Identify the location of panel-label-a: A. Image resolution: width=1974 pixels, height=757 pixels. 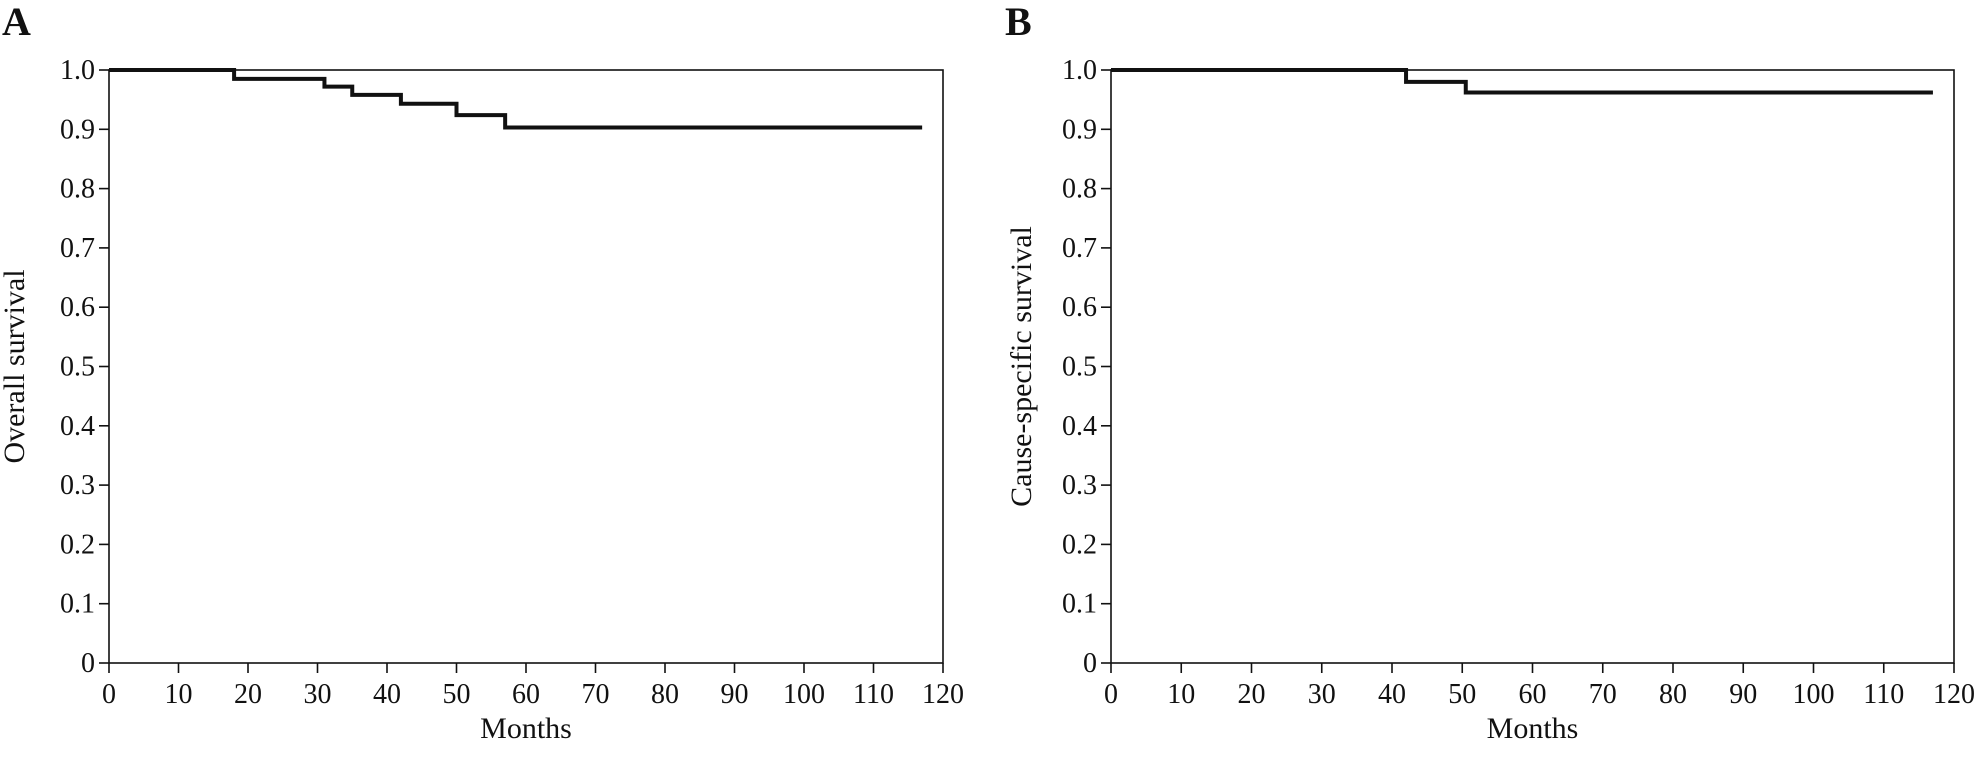
(16, 22).